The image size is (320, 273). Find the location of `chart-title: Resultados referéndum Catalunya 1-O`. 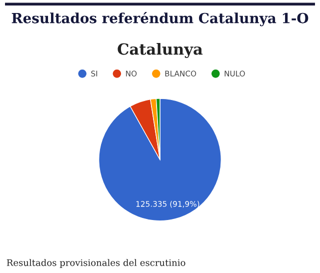

chart-title: Resultados referéndum Catalunya 1-O is located at coordinates (160, 19).